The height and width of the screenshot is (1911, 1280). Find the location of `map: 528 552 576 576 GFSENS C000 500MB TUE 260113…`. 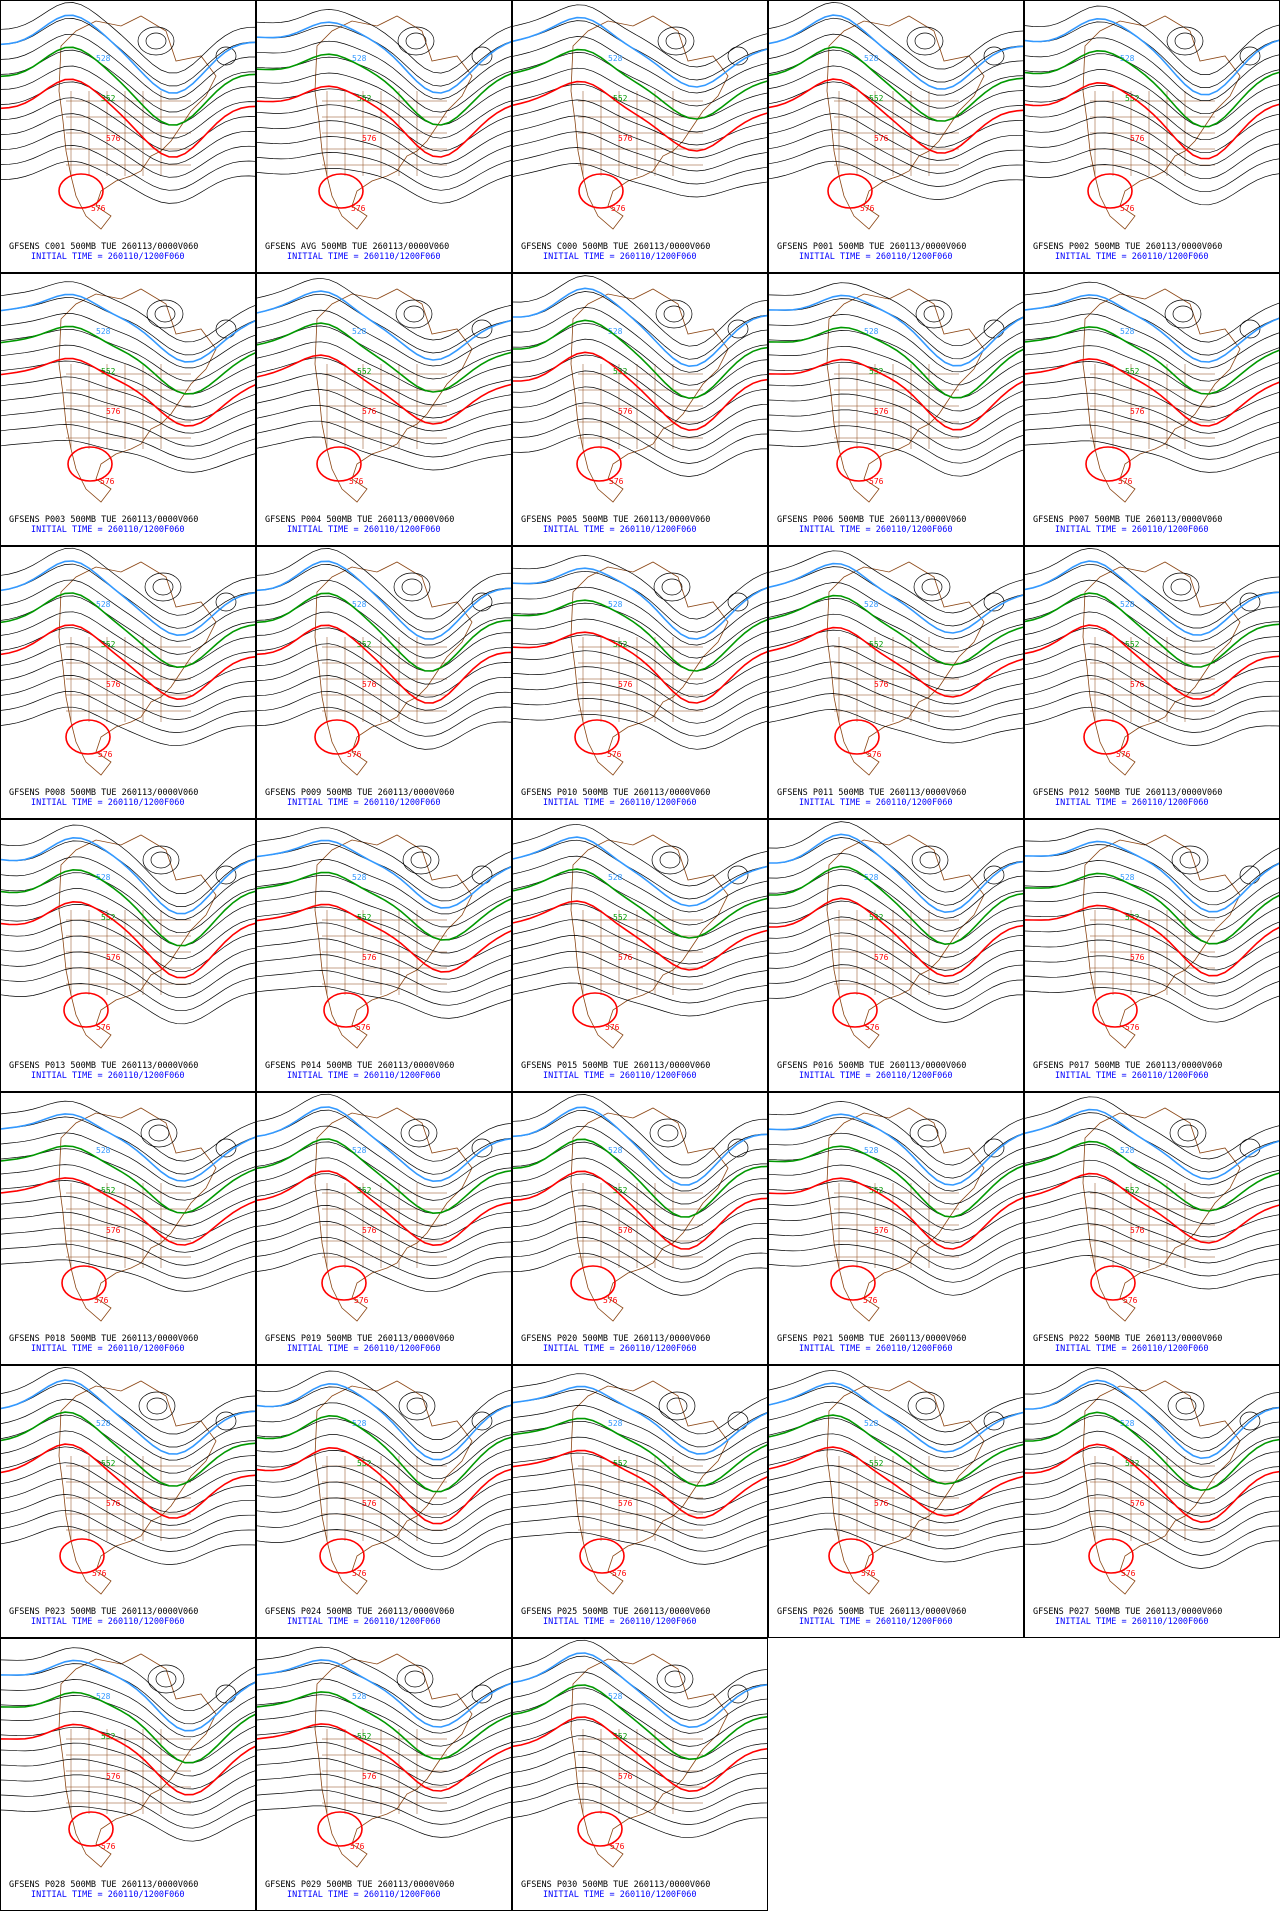

map: 528 552 576 576 GFSENS C000 500MB TUE 260113… is located at coordinates (640, 133).